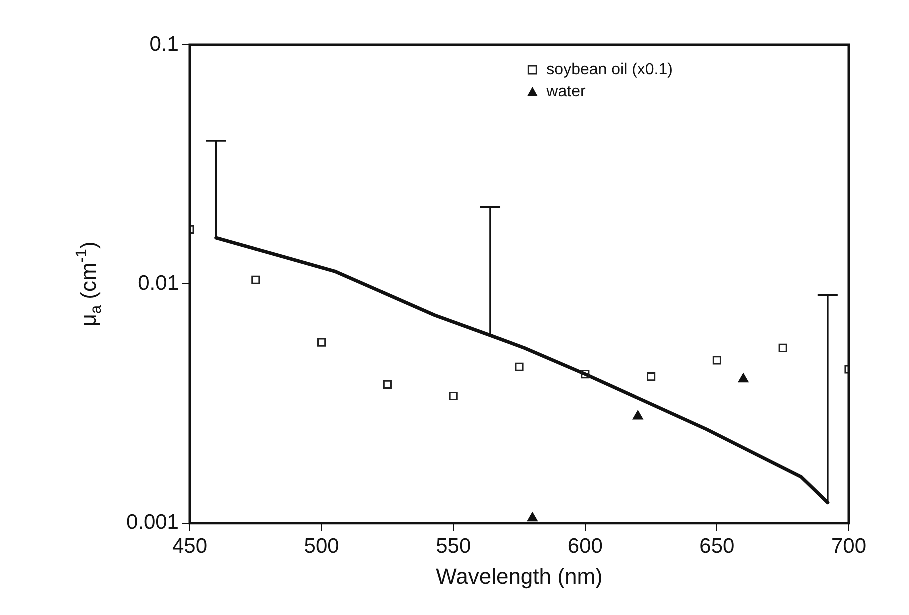 The width and height of the screenshot is (909, 615). What do you see at coordinates (322, 546) in the screenshot?
I see `x-tick-label: 500` at bounding box center [322, 546].